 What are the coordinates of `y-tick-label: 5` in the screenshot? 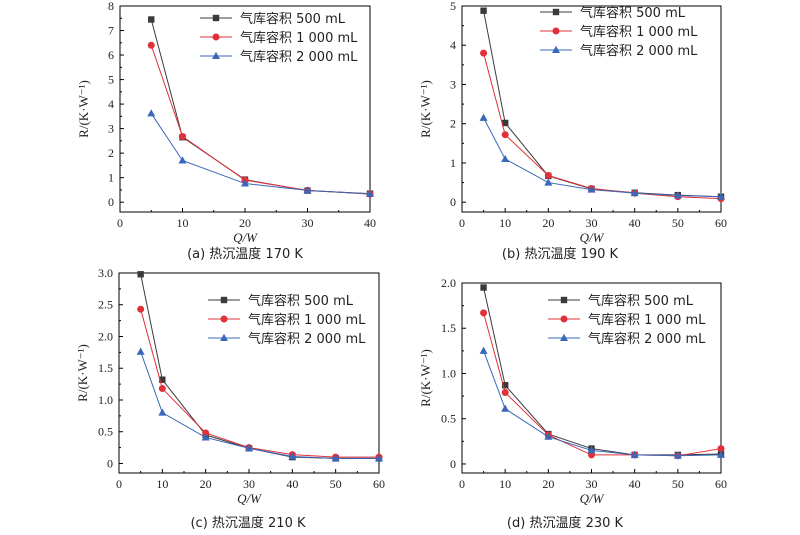 It's located at (453, 6).